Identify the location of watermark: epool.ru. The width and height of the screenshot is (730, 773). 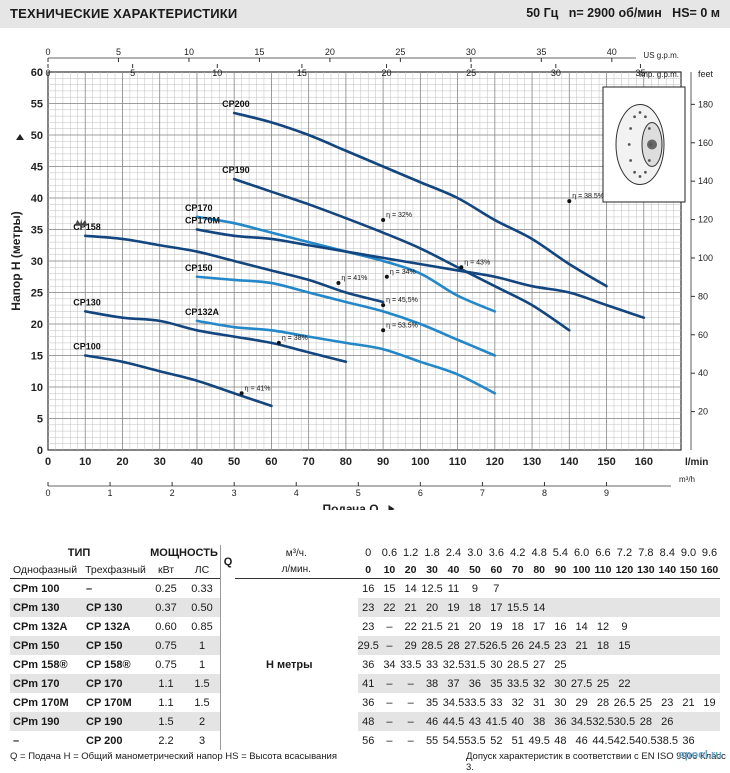
(700, 755).